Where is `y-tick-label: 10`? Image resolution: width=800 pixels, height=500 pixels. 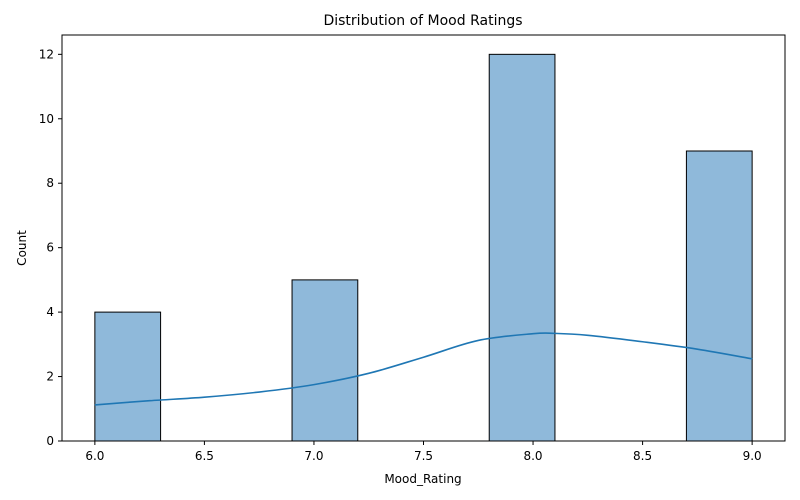 y-tick-label: 10 is located at coordinates (46, 119).